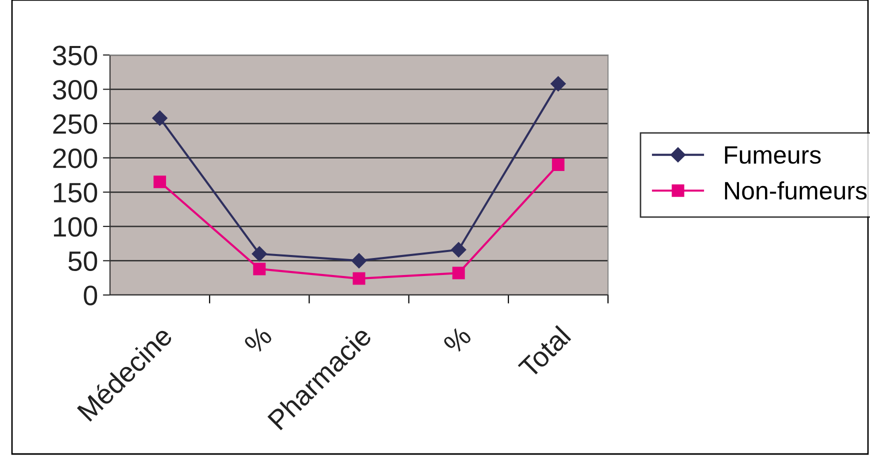 The height and width of the screenshot is (466, 870). I want to click on y-tick-label: 150, so click(76, 192).